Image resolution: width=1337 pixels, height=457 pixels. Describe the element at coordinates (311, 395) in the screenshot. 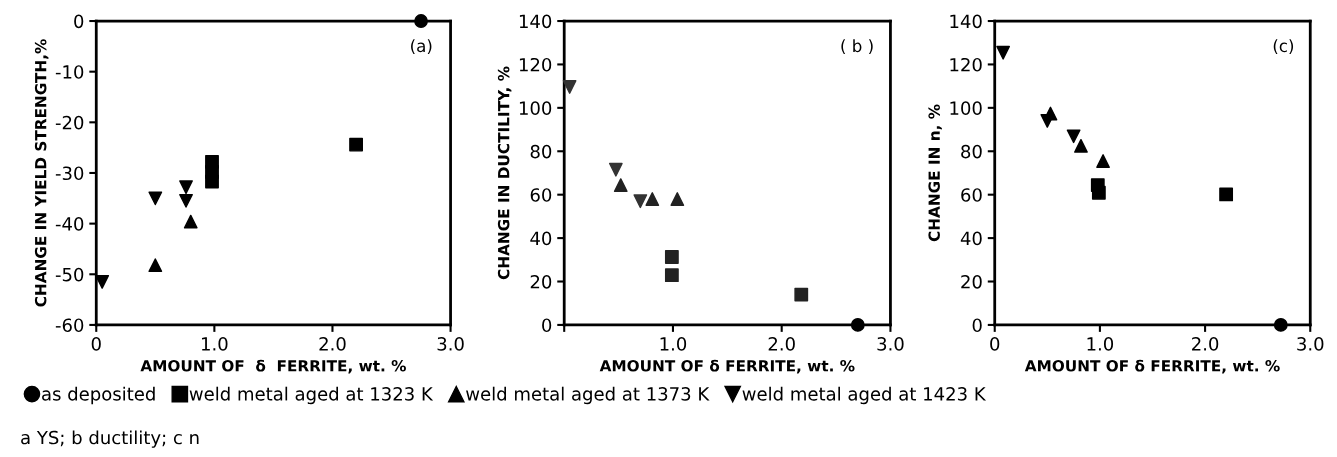

I see `legend-label: weld metal aged at 1323 K` at that location.